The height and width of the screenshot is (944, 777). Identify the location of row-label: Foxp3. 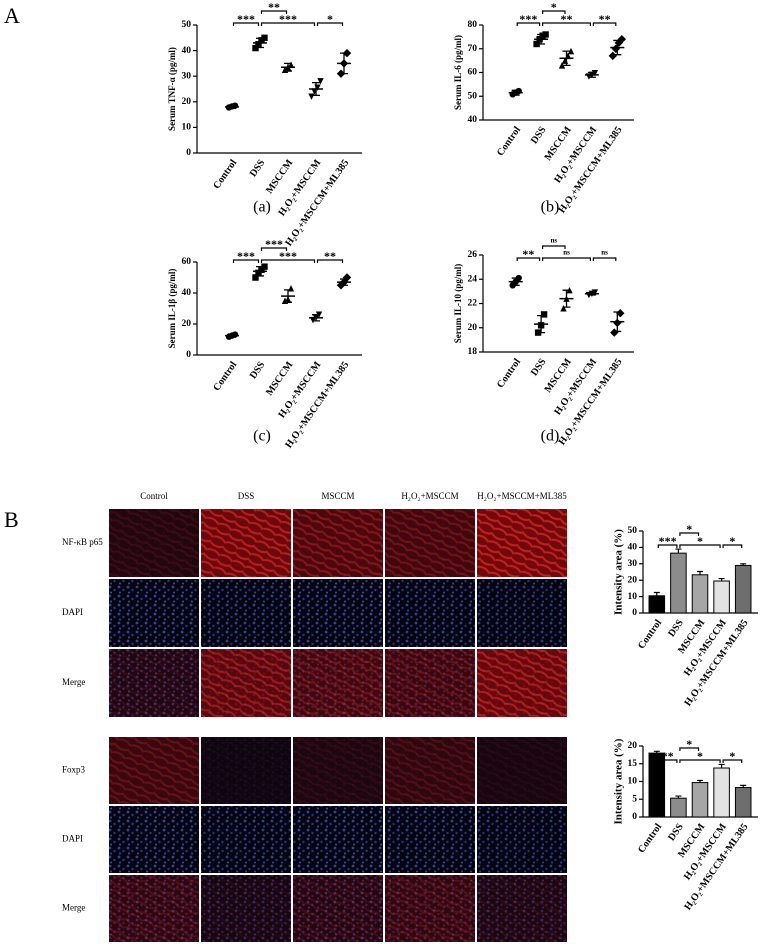
(74, 770).